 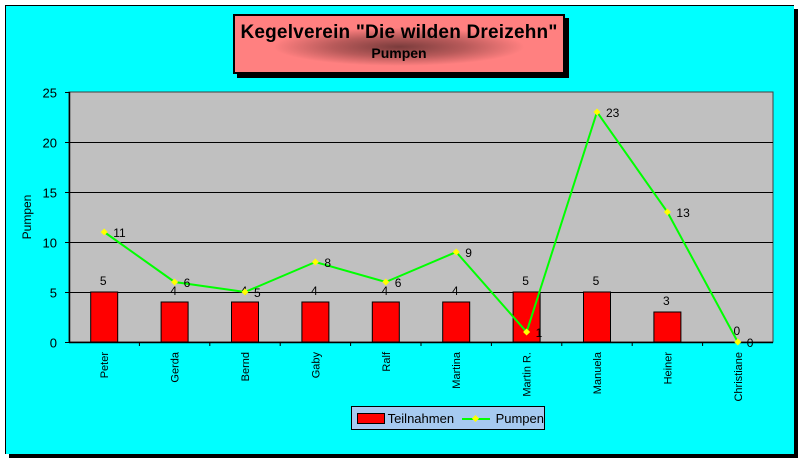 I want to click on x-category-label: Christiane, so click(x=739, y=377).